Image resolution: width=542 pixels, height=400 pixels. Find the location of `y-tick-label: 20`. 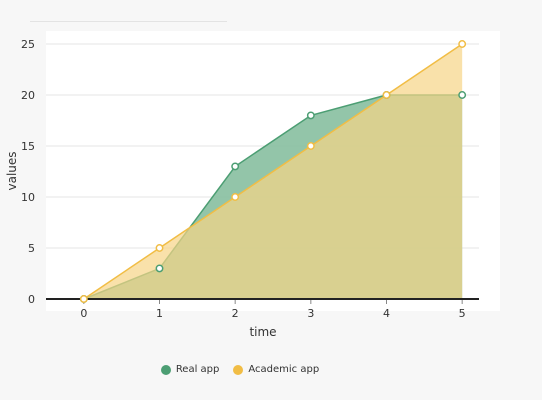

y-tick-label: 20 is located at coordinates (28, 95).